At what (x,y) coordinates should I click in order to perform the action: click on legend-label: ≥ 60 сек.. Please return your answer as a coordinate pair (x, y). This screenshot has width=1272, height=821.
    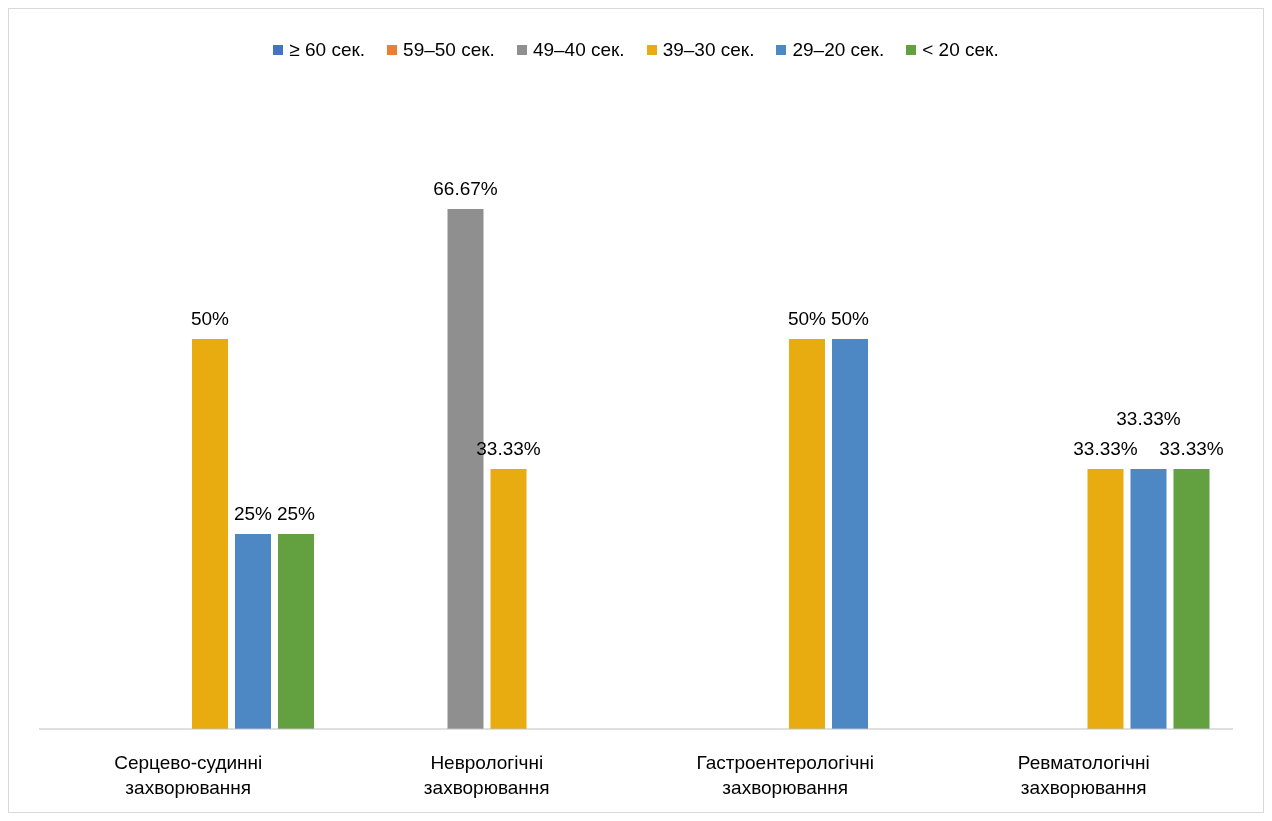
    Looking at the image, I should click on (327, 50).